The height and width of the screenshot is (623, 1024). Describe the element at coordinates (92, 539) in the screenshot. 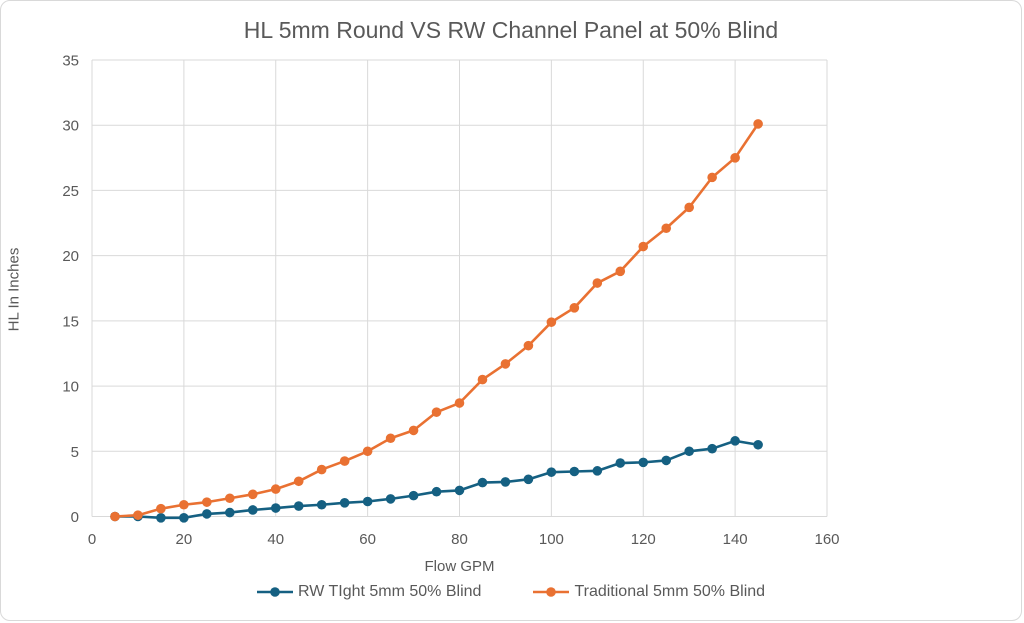

I see `x-tick-label: 0` at that location.